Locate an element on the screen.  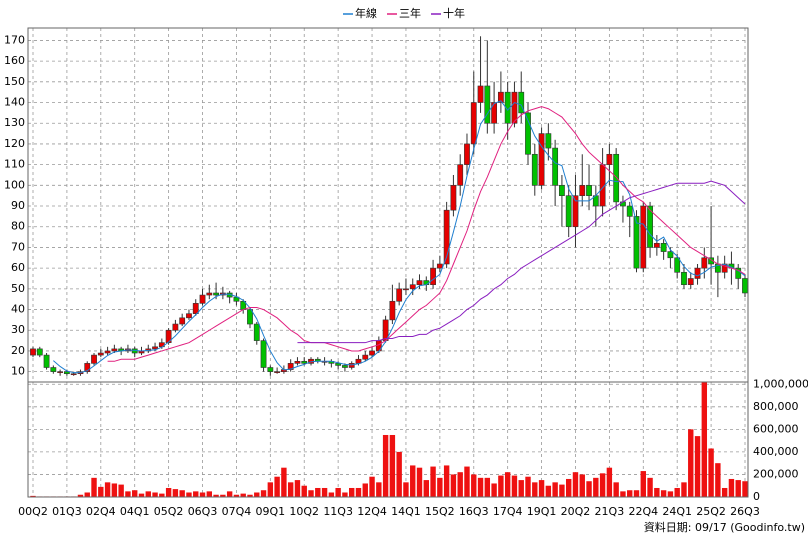
x-tick-label: 26Q3 is located at coordinates (745, 511).